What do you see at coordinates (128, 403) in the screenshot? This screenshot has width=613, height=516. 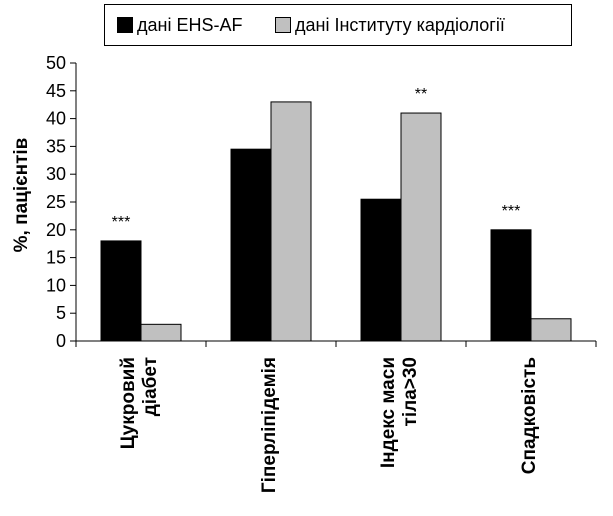 I see `x-category-label: Цукровий` at bounding box center [128, 403].